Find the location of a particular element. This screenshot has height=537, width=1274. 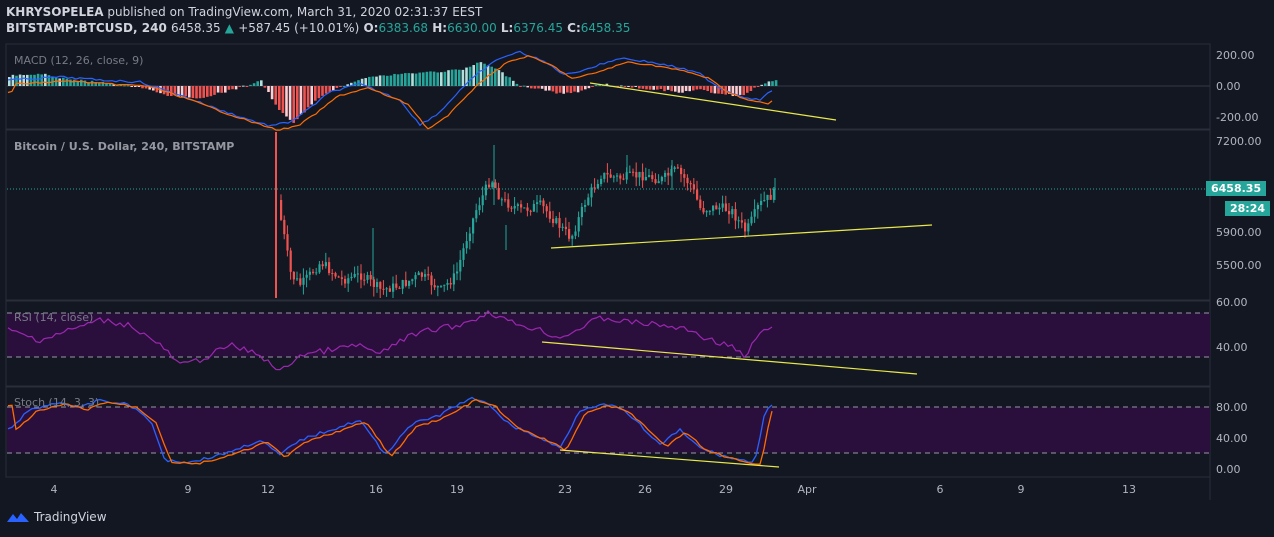

close-value: 6458.35 is located at coordinates (605, 28).